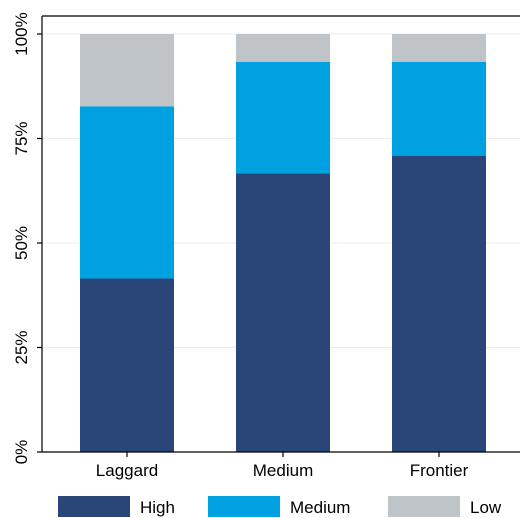 The image size is (522, 518). Describe the element at coordinates (320, 507) in the screenshot. I see `legend-label-medium: Medium` at that location.